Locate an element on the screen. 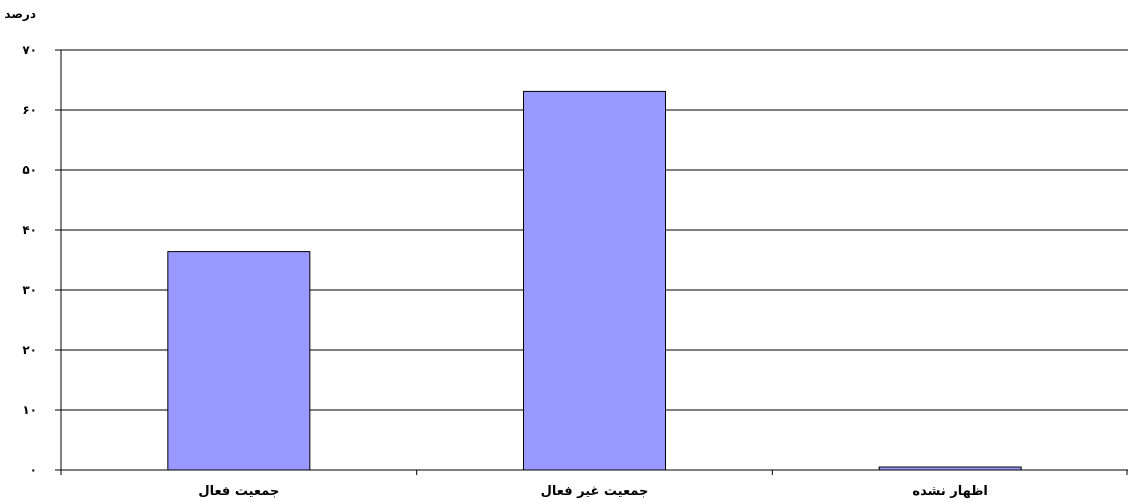 Image resolution: width=1128 pixels, height=502 pixels. y-tick-label: ۴٠ is located at coordinates (29, 230).